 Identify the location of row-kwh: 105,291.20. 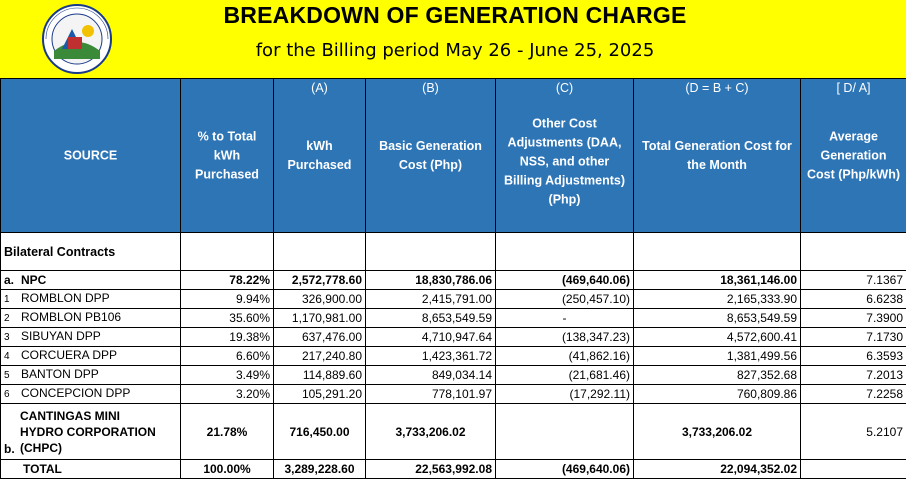
(319, 394).